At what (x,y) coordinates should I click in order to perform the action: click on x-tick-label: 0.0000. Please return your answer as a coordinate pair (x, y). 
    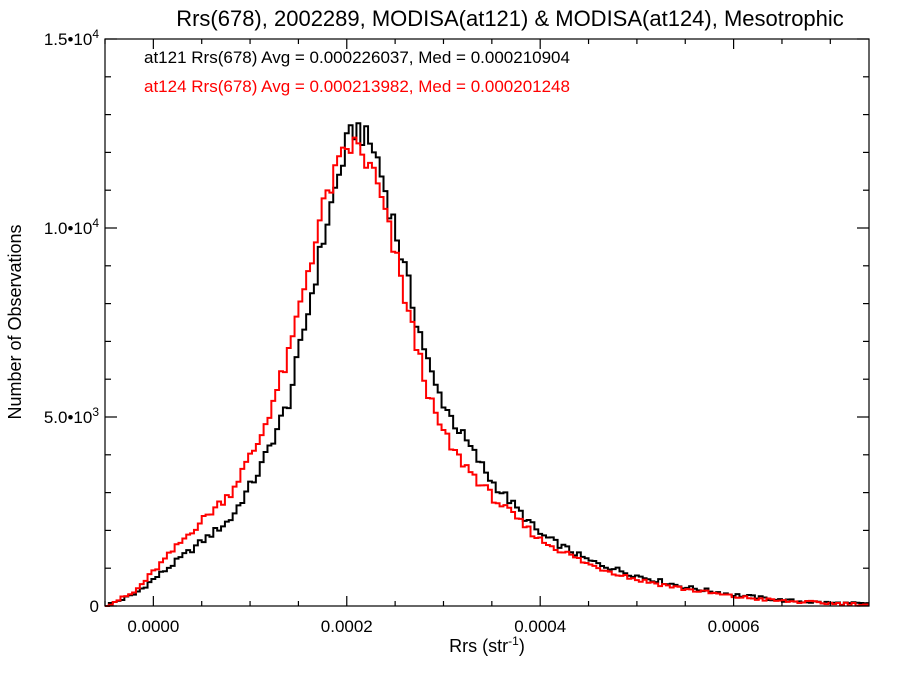
    Looking at the image, I should click on (153, 626).